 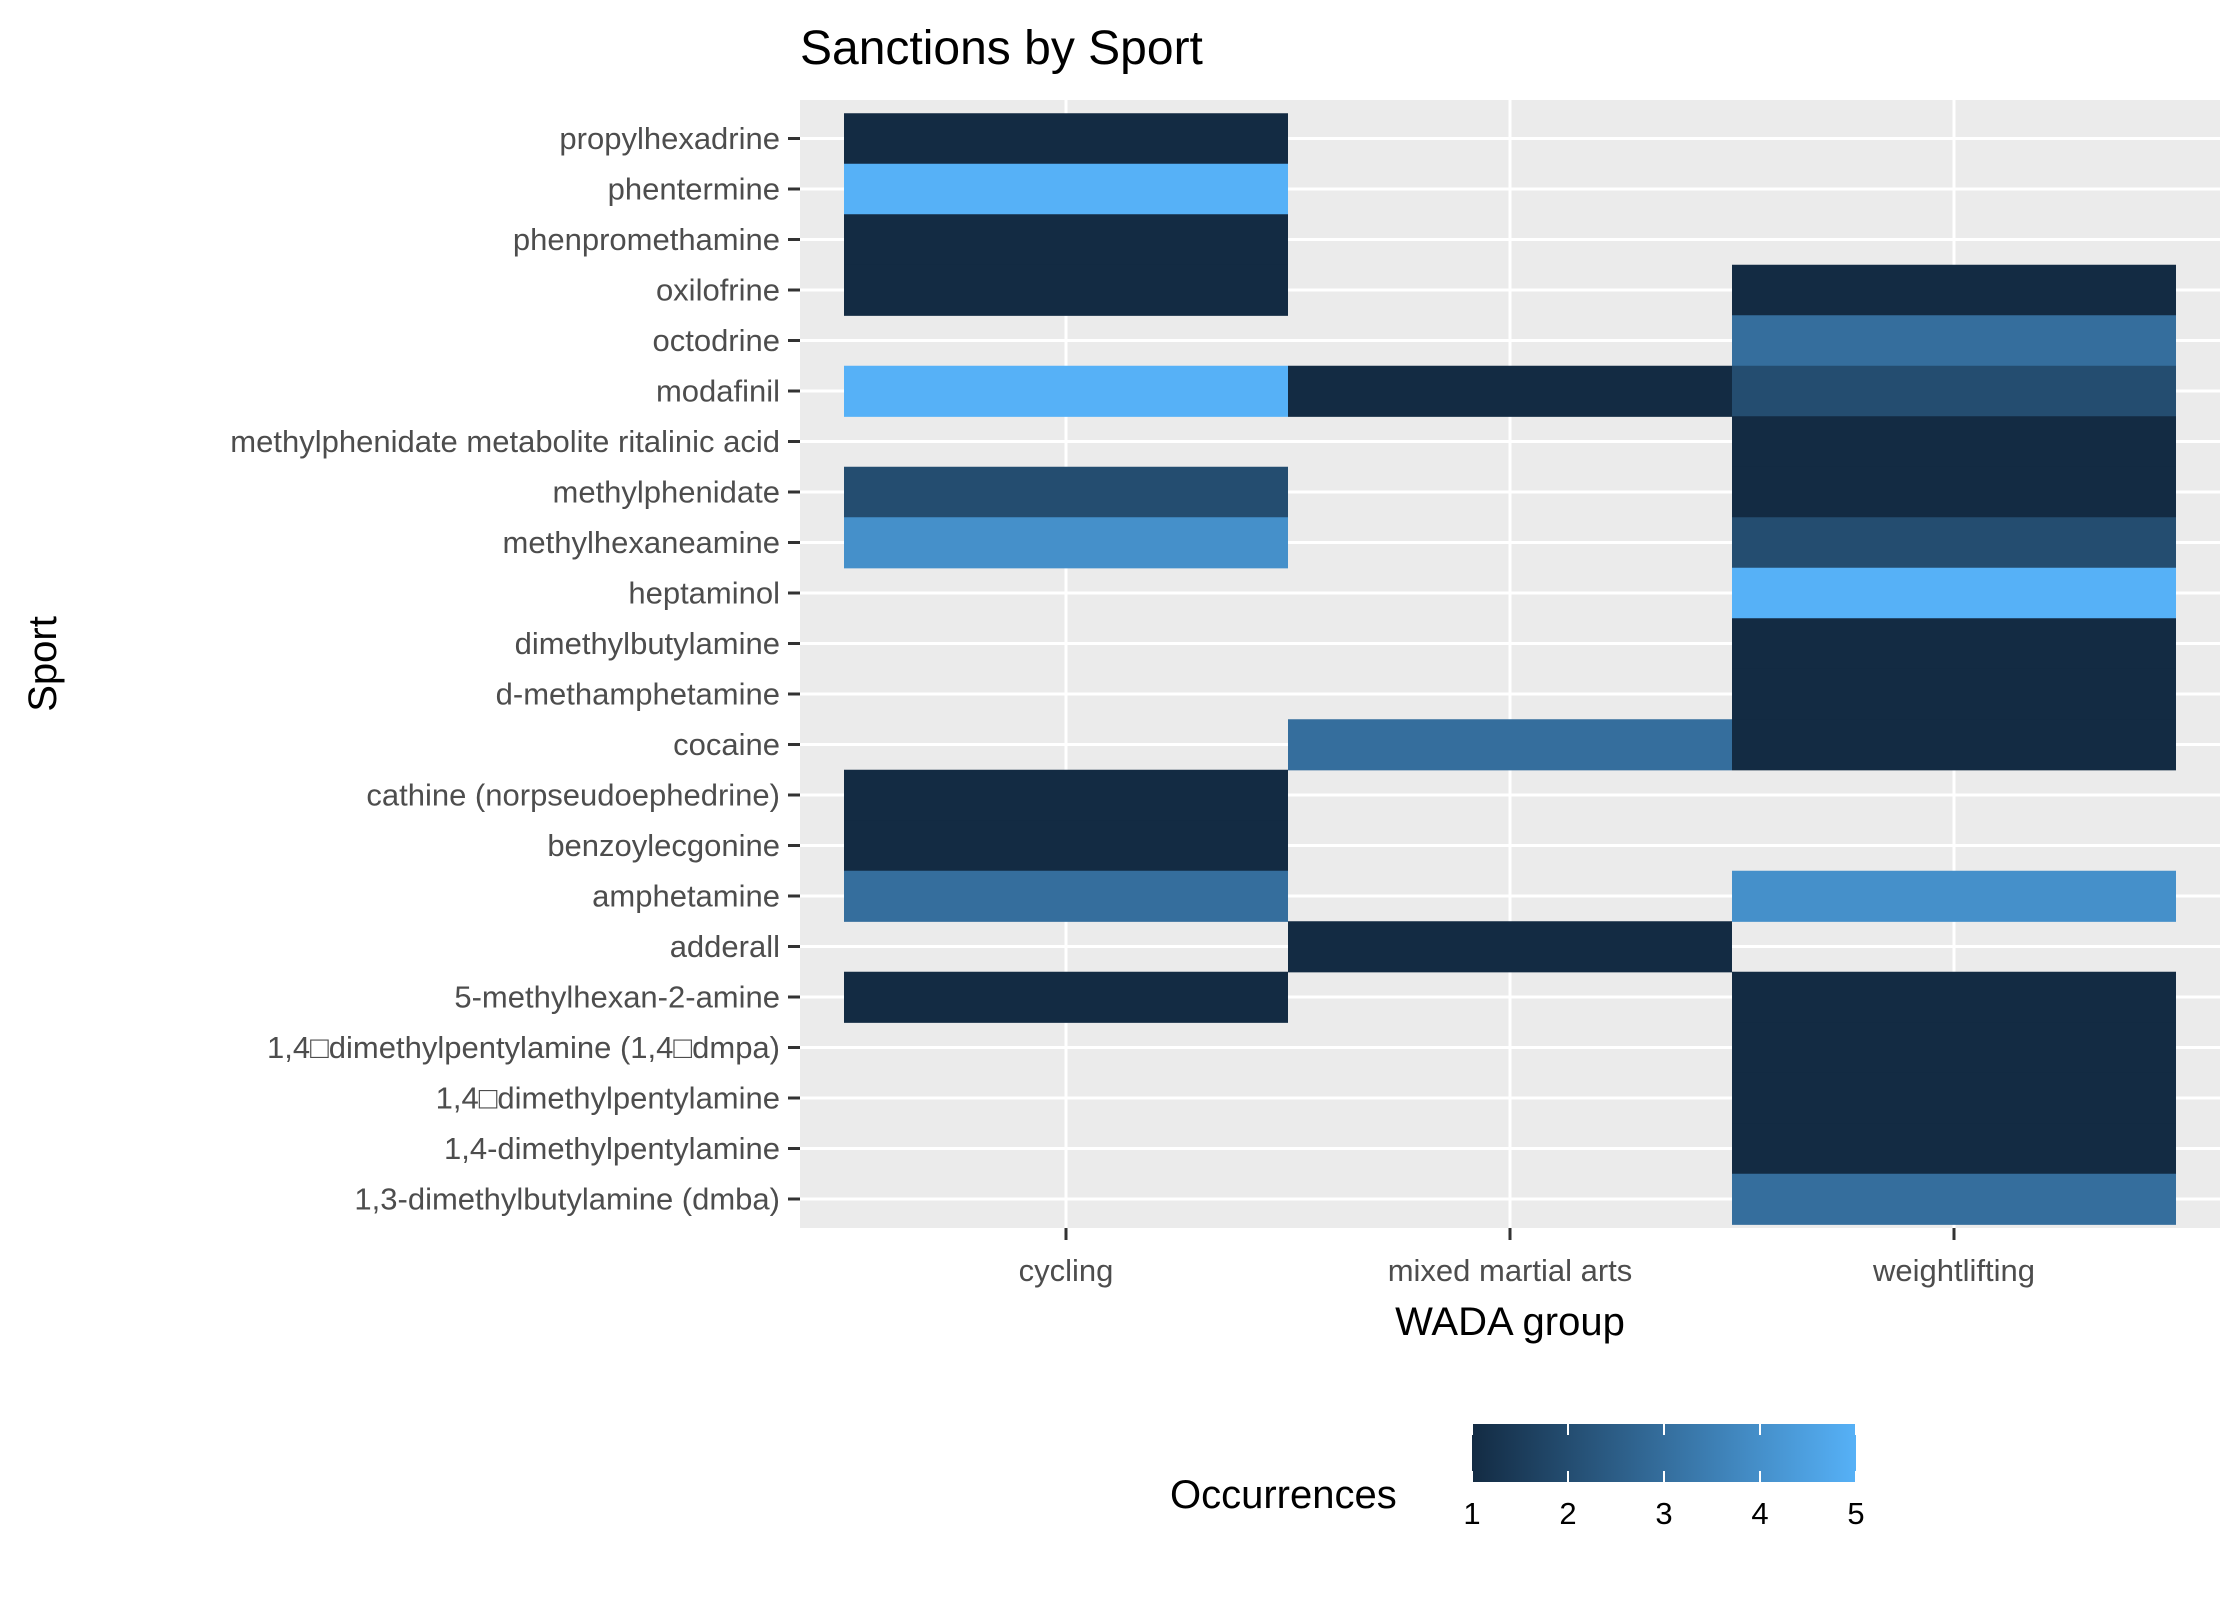 I want to click on y-tick-label: cathine (norpseudoephedrine), so click(x=573, y=795).